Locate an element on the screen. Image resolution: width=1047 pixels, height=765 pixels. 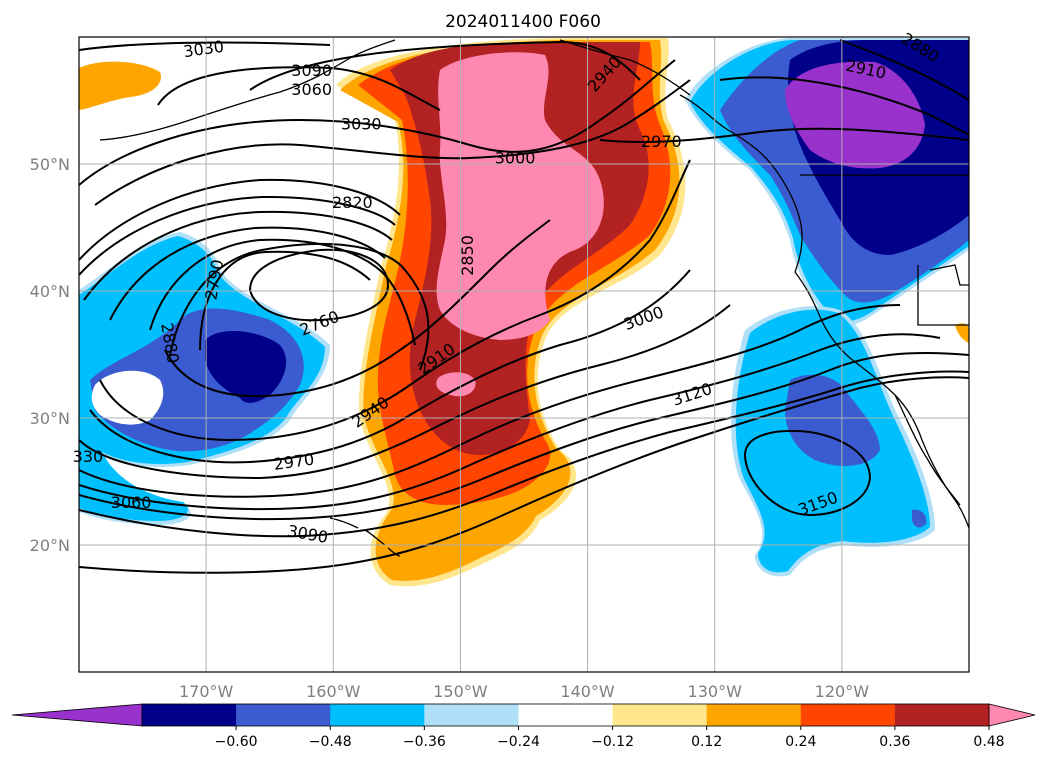
colorbar-extend-low is located at coordinates (77, 715).